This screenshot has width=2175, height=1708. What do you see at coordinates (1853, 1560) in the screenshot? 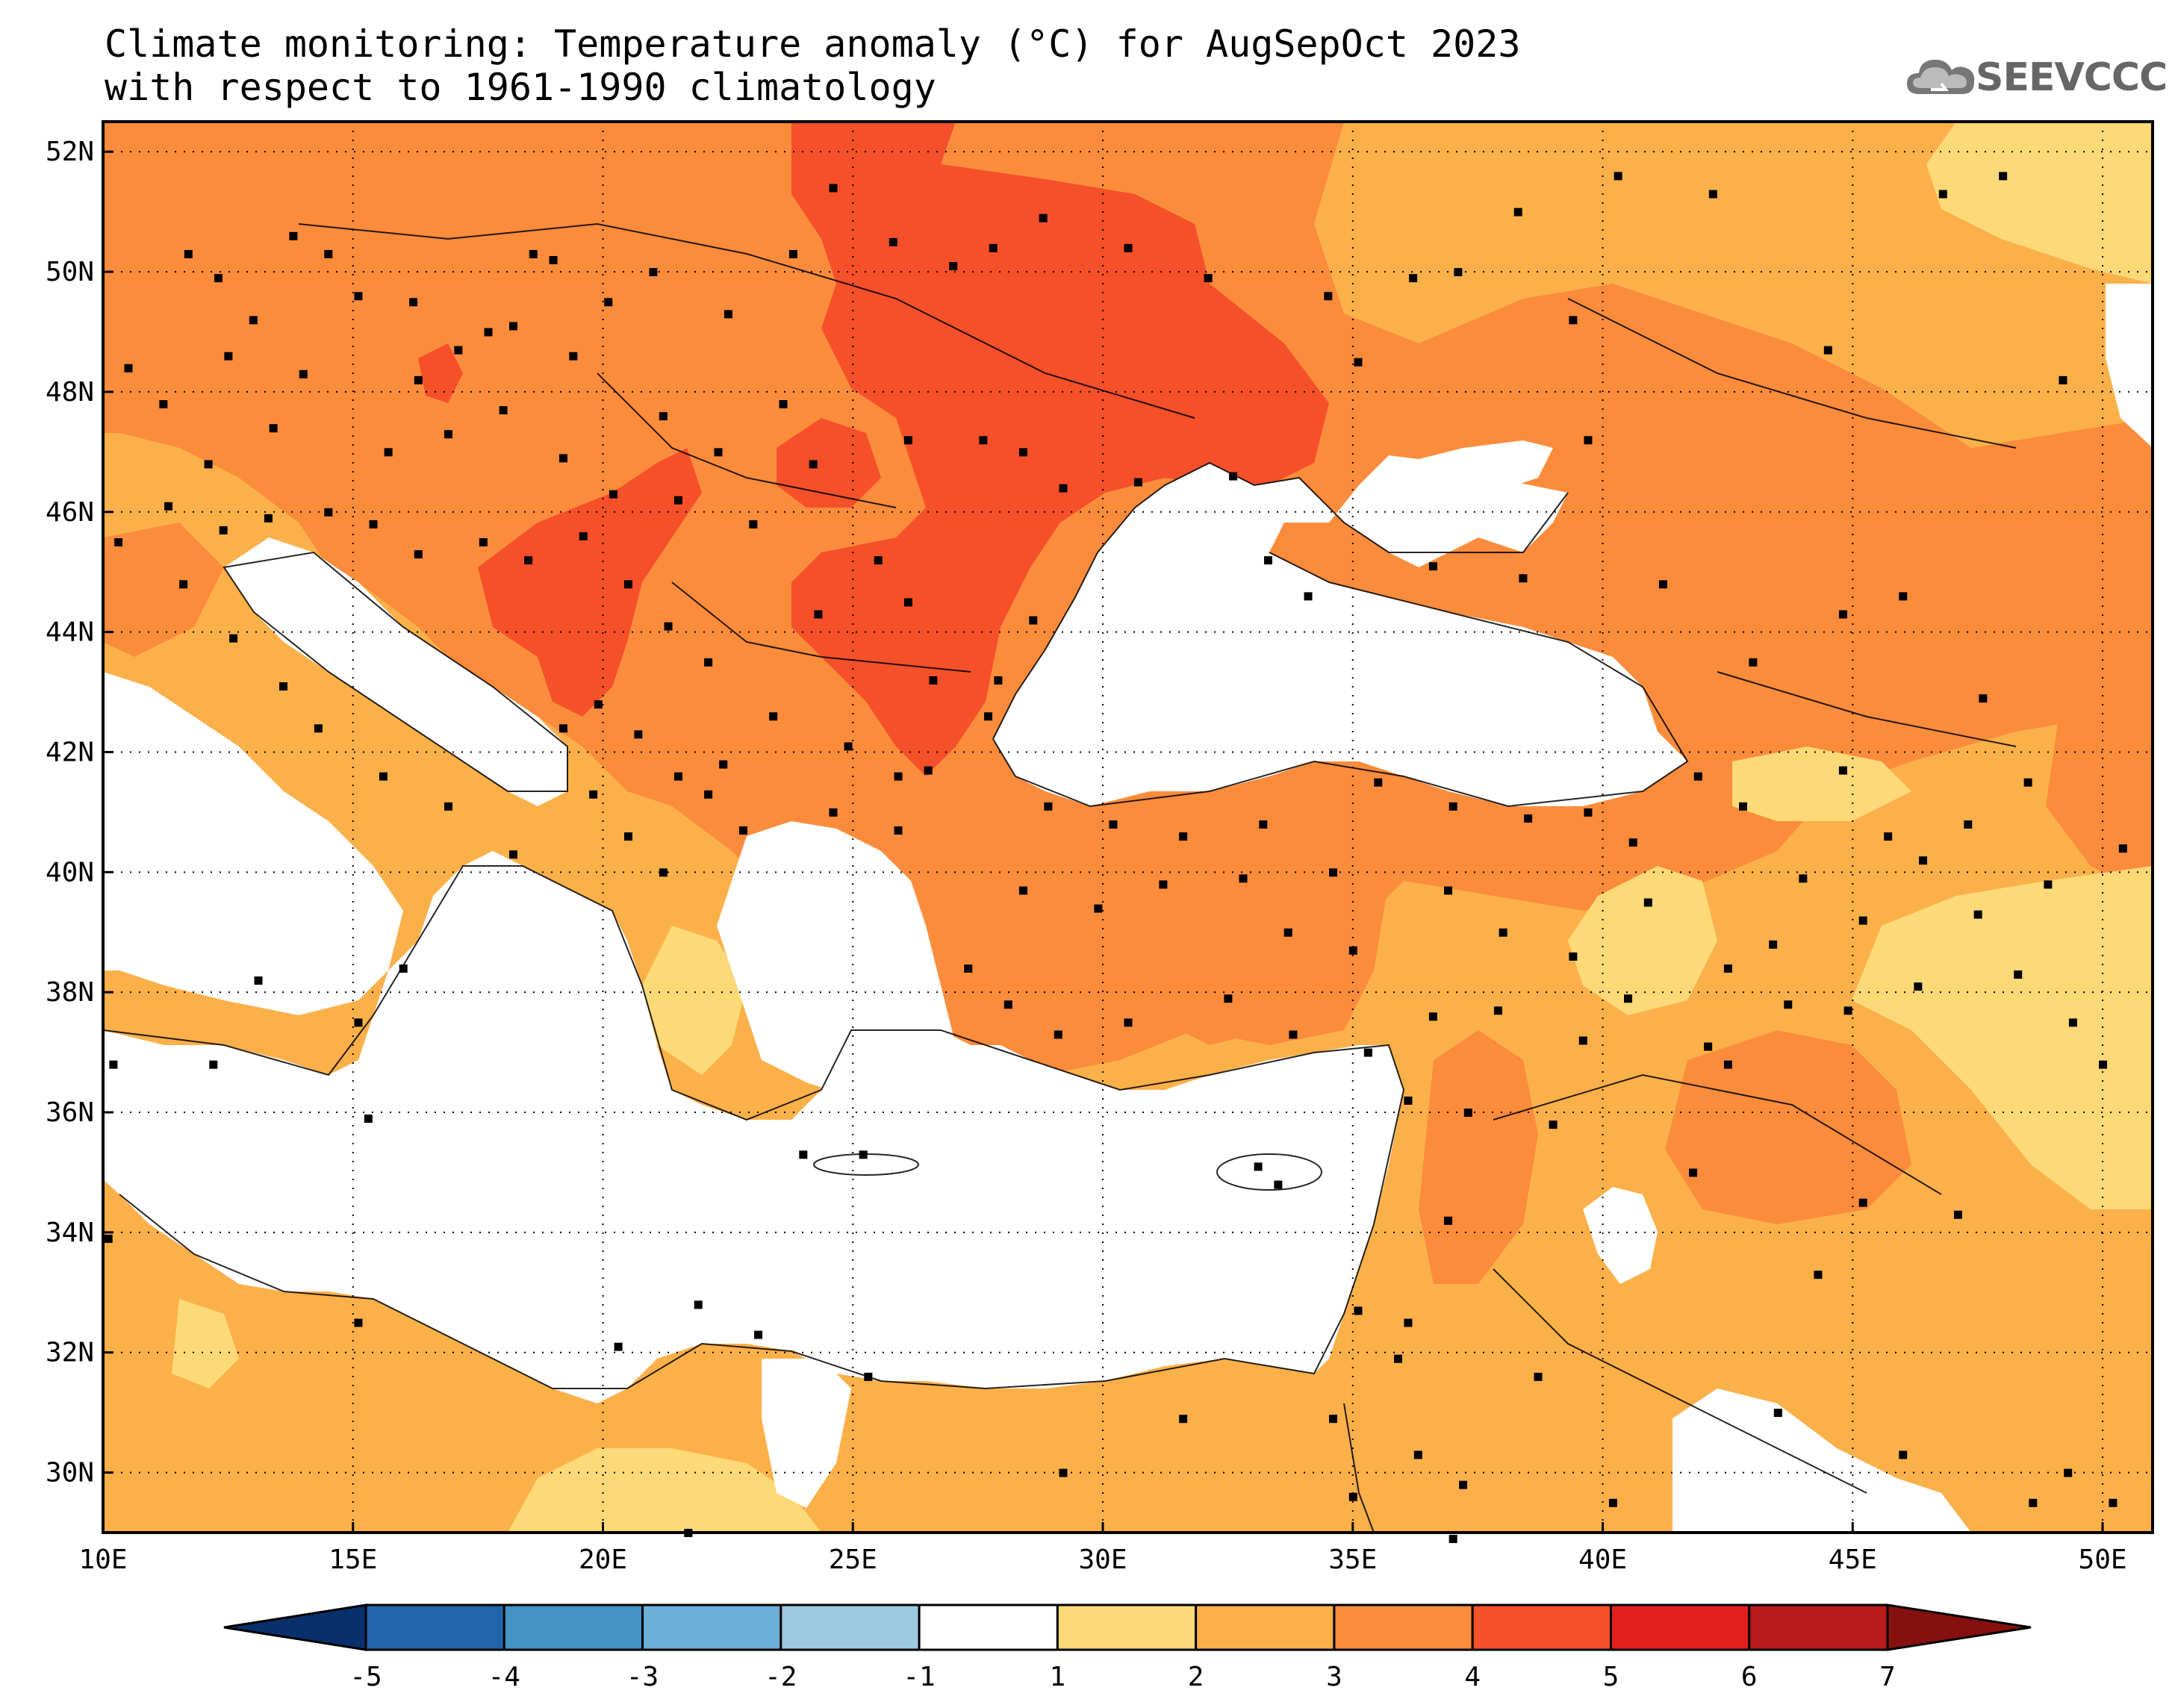
I see `lon-tick-label: 45E` at bounding box center [1853, 1560].